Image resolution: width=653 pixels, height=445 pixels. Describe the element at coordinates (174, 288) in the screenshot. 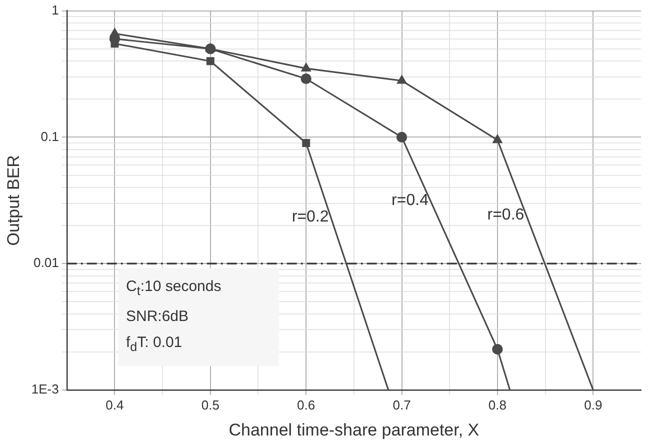

I see `annotation: C$_{t}$:10 seconds` at that location.